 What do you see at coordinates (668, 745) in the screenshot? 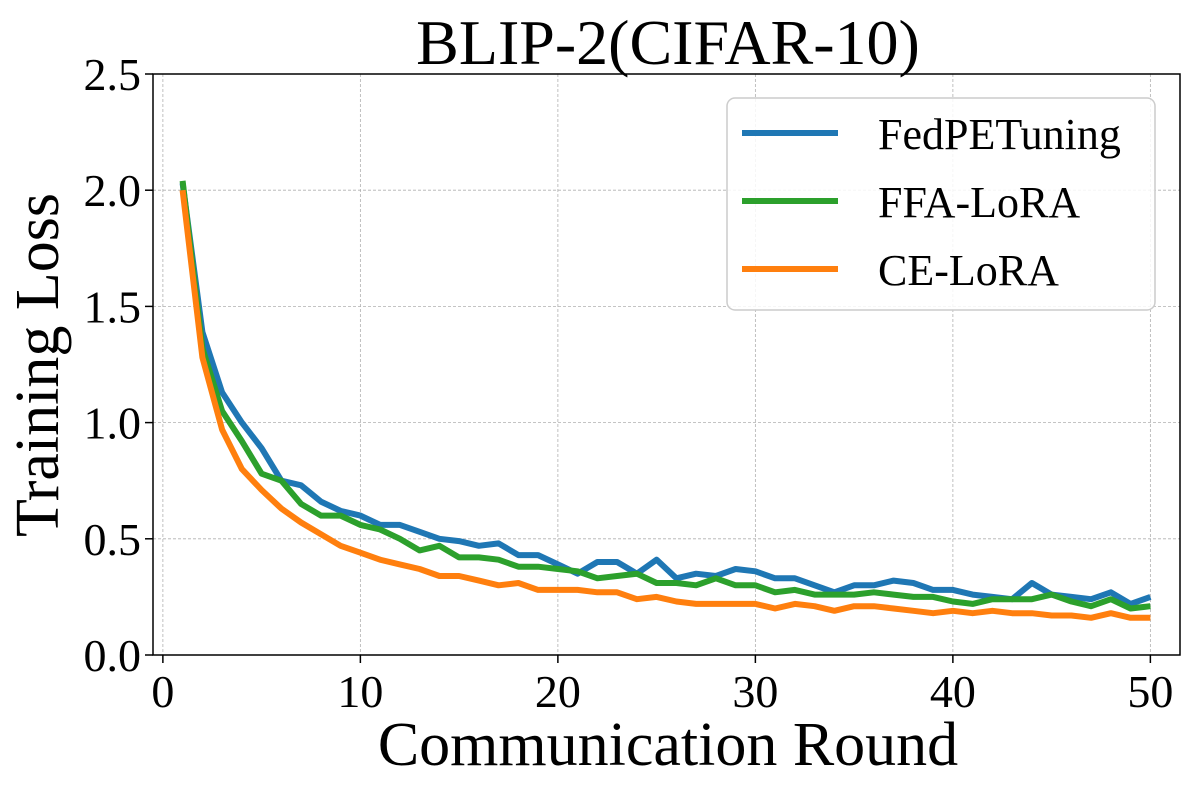
I see `x-axis-label: Communication Round` at bounding box center [668, 745].